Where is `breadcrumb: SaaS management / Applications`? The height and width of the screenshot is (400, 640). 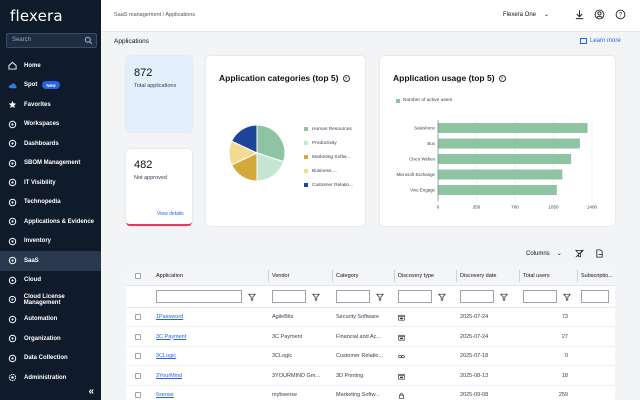
breadcrumb: SaaS management / Applications is located at coordinates (155, 15).